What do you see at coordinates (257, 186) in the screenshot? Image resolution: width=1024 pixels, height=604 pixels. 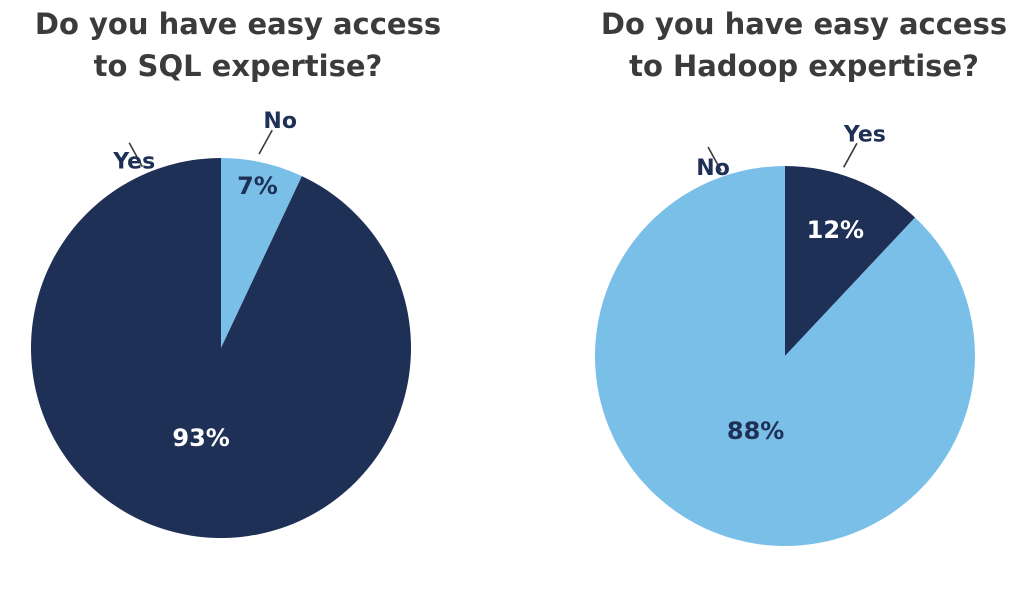 I see `slice-percent-label: 7%` at bounding box center [257, 186].